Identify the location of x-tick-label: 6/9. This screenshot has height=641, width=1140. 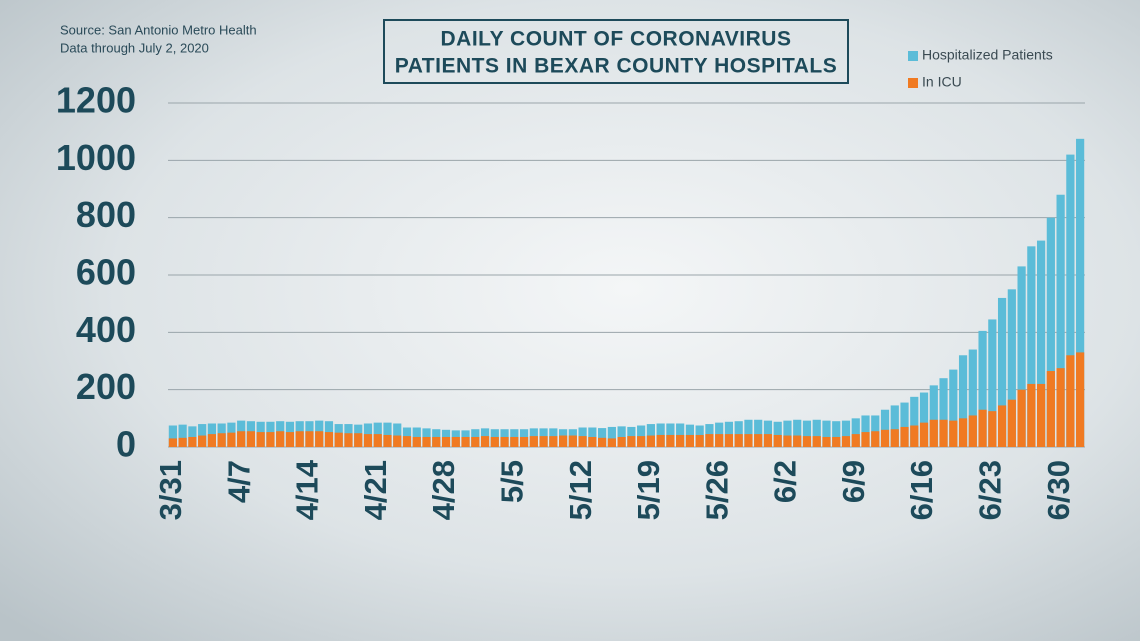
(853, 481).